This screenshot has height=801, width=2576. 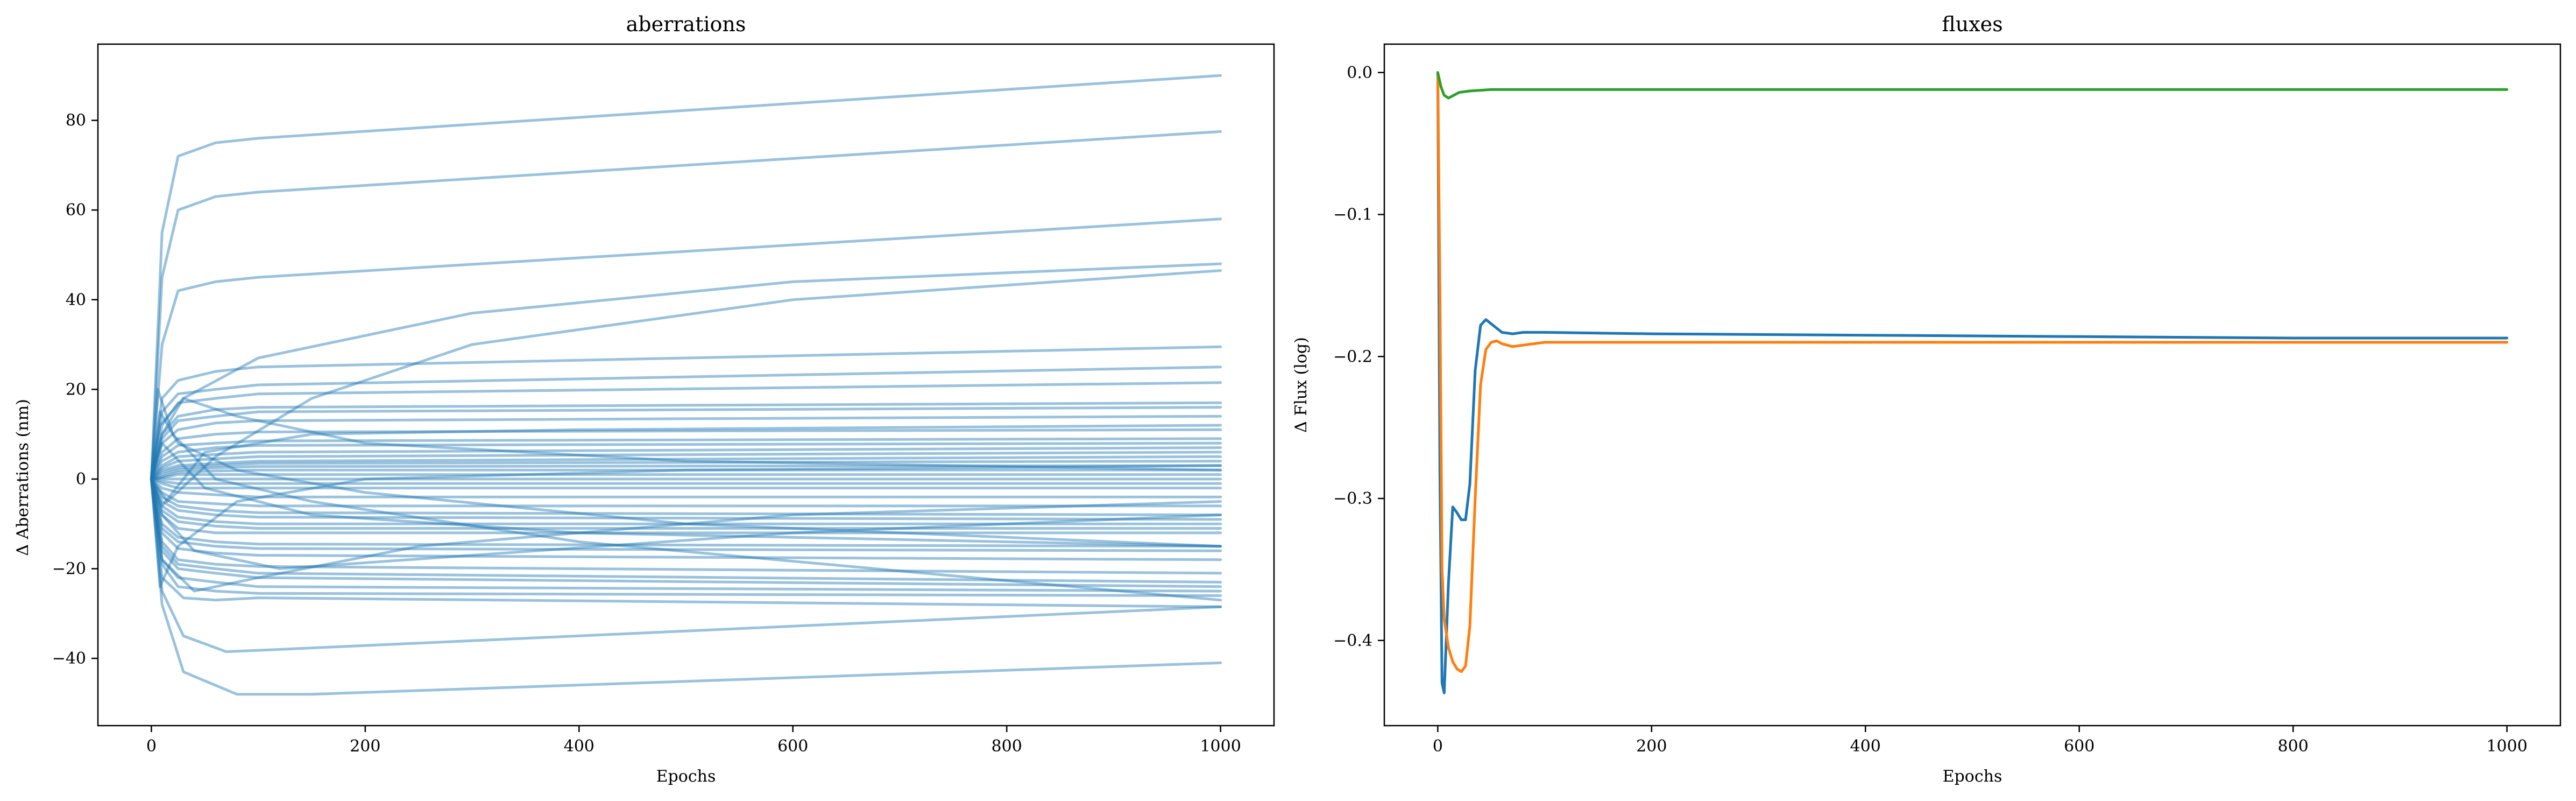 I want to click on fluxes-y-tick-label: −0.1, so click(x=1352, y=215).